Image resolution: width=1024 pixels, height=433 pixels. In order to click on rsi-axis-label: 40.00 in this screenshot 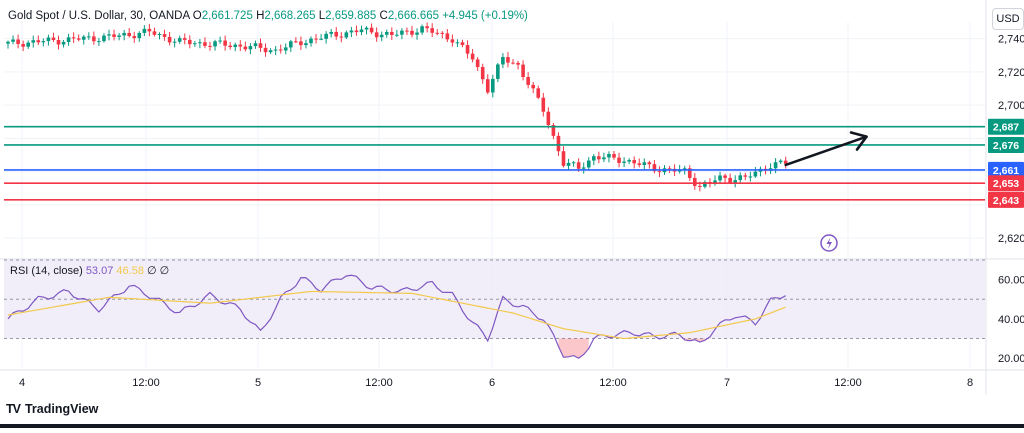, I will do `click(1011, 320)`.